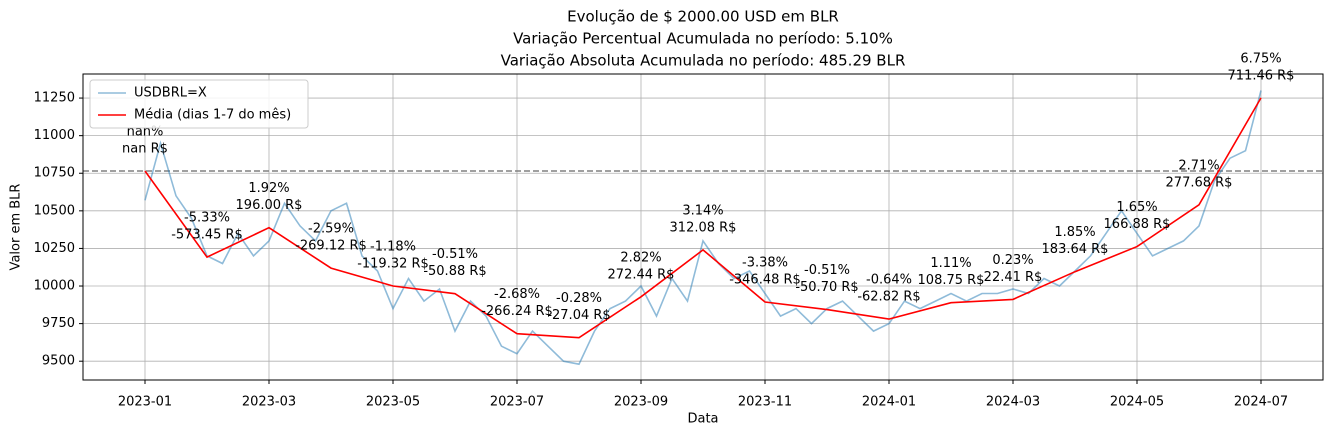 This screenshot has width=1333, height=436. What do you see at coordinates (54, 173) in the screenshot?
I see `y-tick-label: 10750` at bounding box center [54, 173].